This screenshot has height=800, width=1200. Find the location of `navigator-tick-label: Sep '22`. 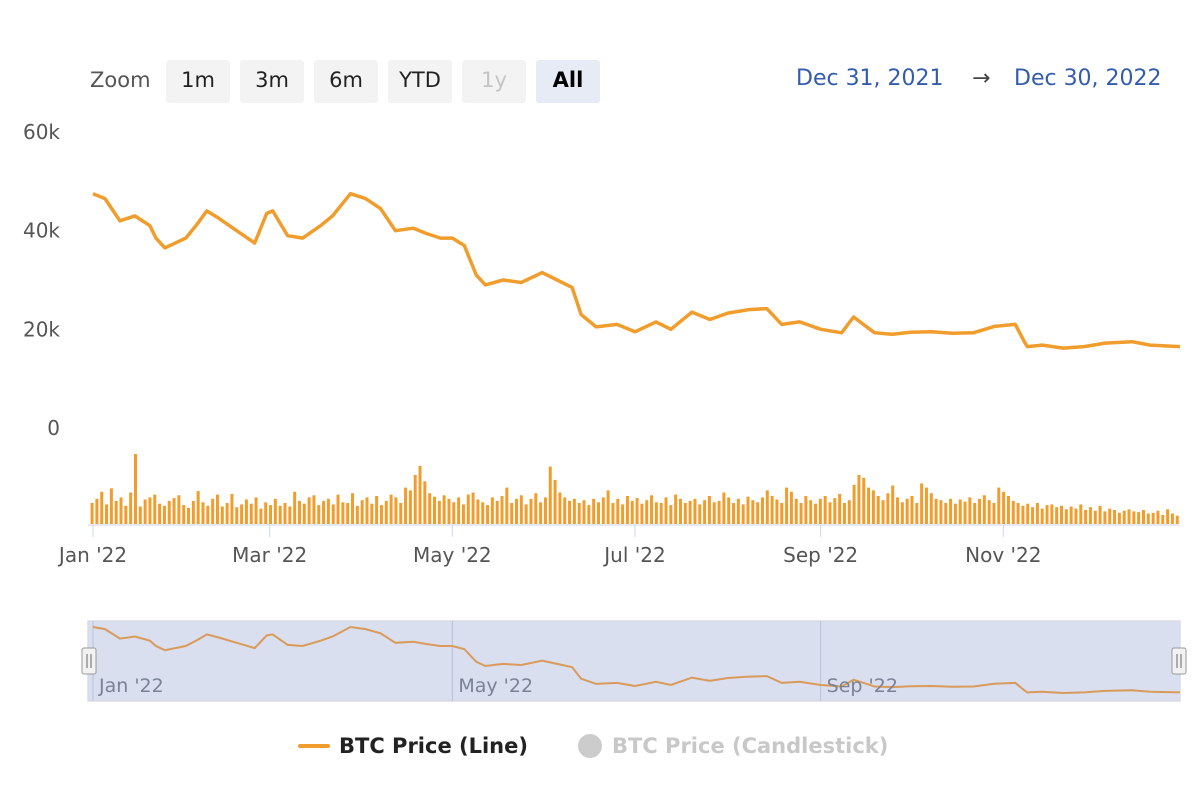

navigator-tick-label: Sep '22 is located at coordinates (862, 686).